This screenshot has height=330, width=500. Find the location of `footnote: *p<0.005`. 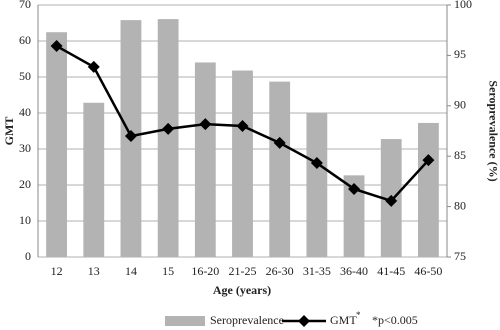

footnote: *p<0.005 is located at coordinates (395, 320).